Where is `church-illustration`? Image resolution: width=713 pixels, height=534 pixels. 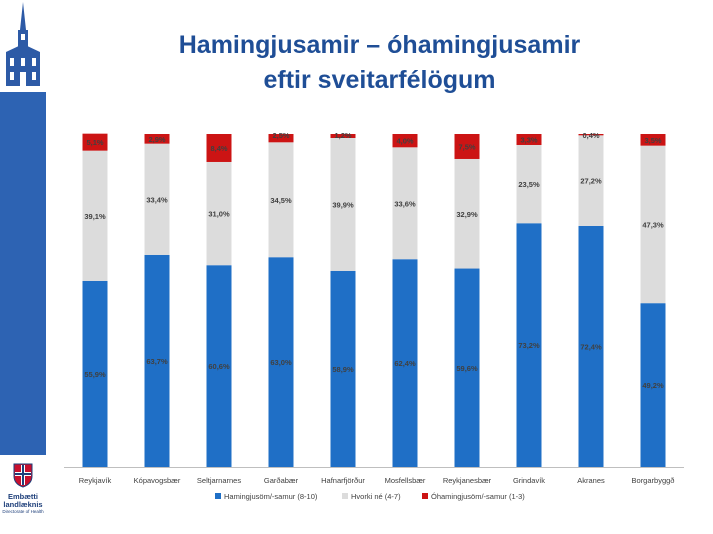
church-illustration is located at coordinates (23, 46).